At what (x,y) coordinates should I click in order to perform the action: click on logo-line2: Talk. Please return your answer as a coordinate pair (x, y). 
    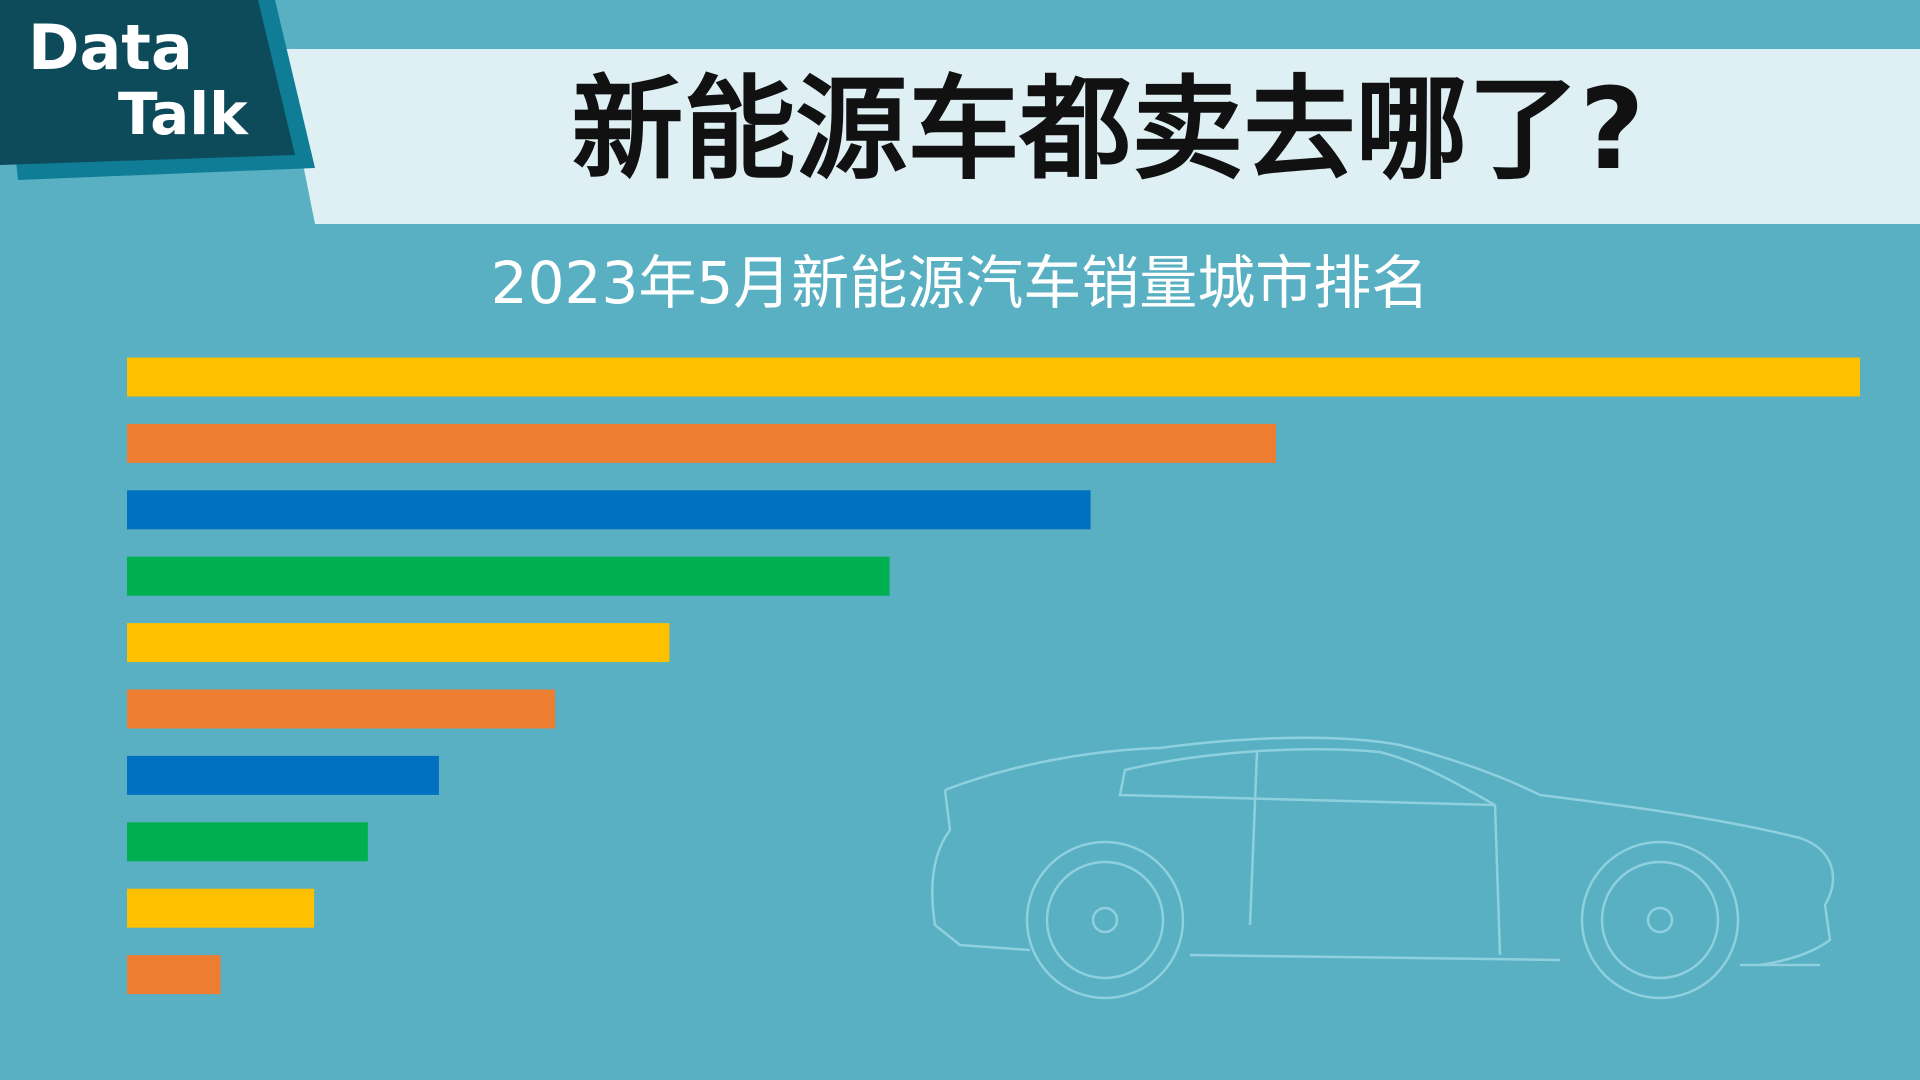
    Looking at the image, I should click on (183, 114).